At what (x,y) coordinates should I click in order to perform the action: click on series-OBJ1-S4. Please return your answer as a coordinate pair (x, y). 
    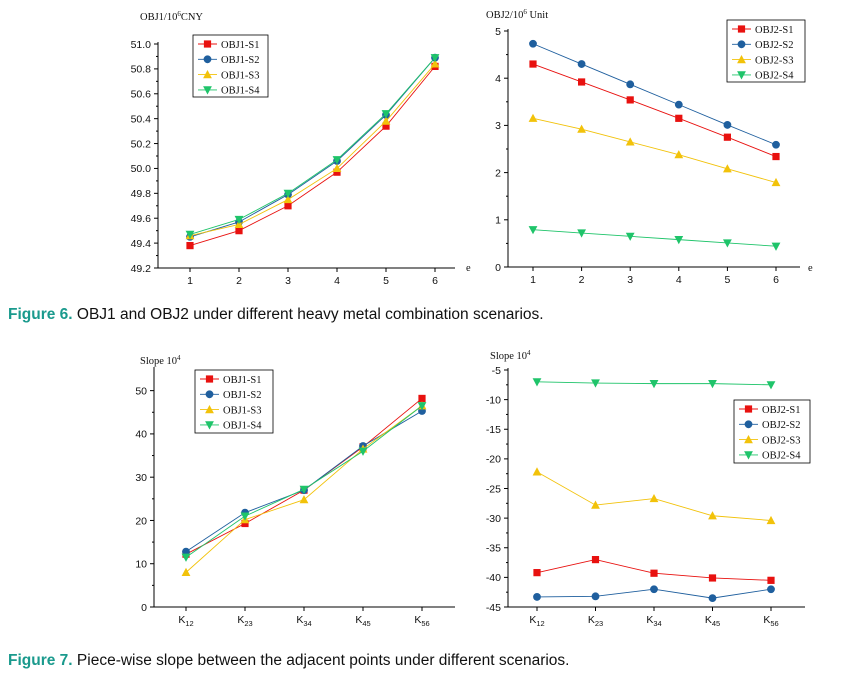
    Looking at the image, I should click on (312, 146).